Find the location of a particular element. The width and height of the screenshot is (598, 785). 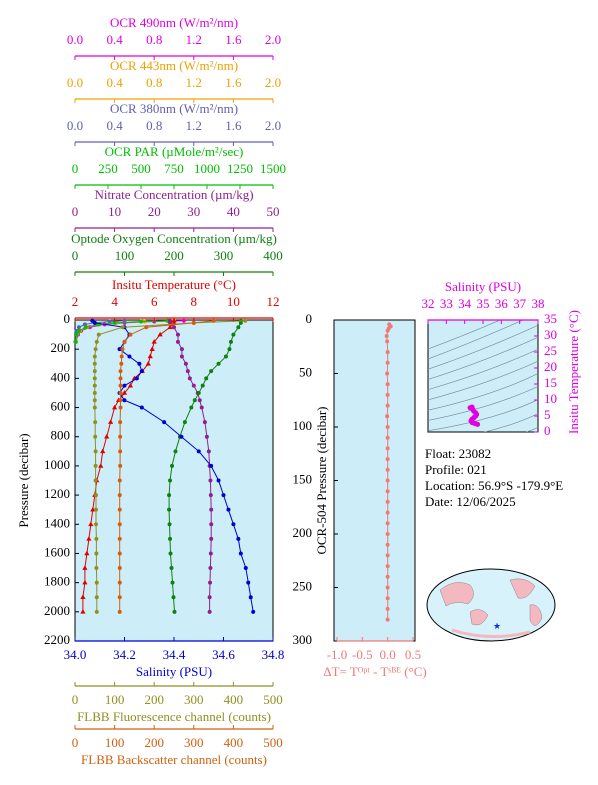

axis-title: OCR 443nm (W/m²/nm) is located at coordinates (174, 65).